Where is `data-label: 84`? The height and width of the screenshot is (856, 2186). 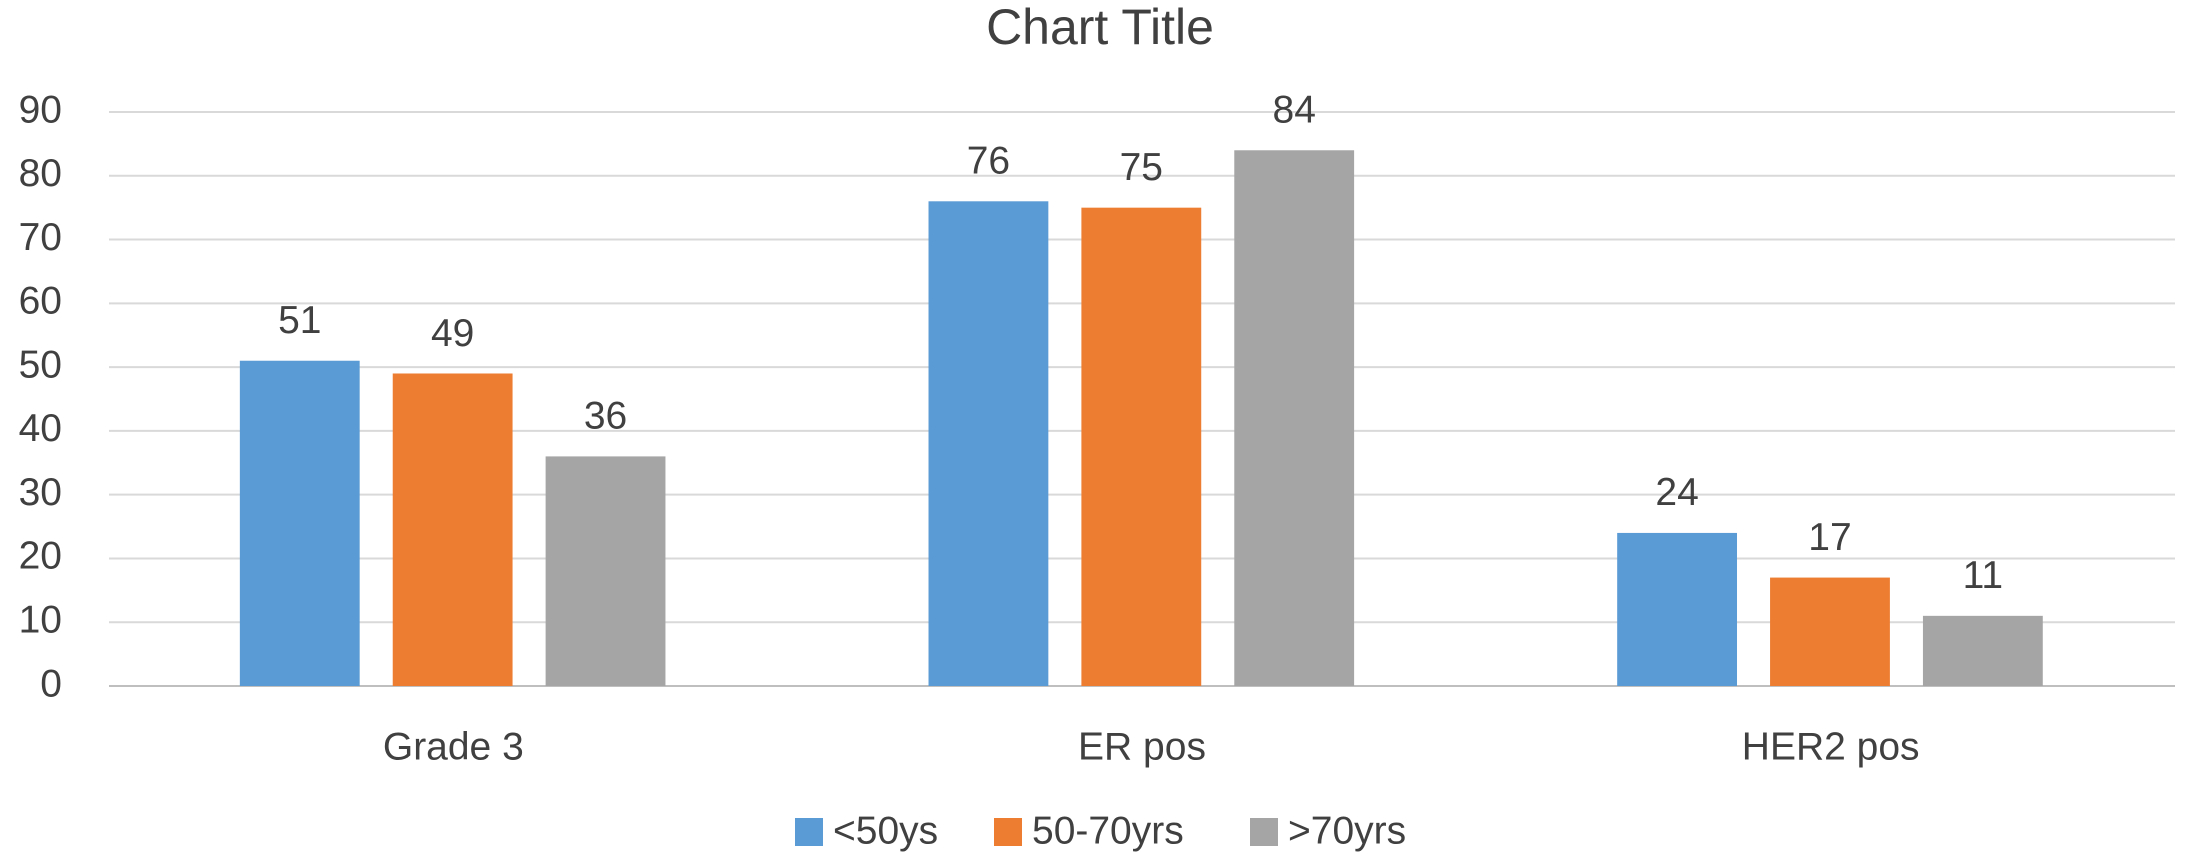
data-label: 84 is located at coordinates (1294, 110).